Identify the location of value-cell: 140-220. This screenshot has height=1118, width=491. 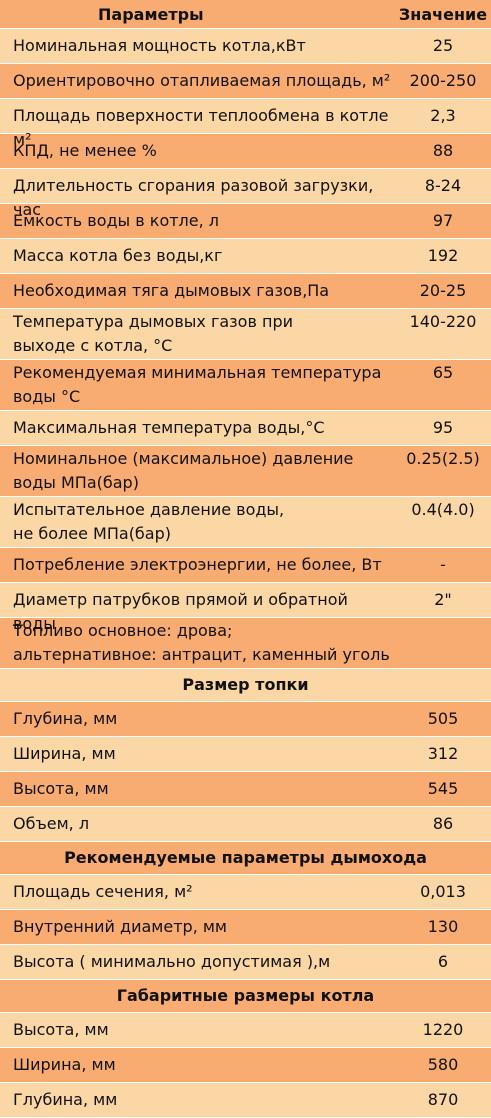
(443, 321).